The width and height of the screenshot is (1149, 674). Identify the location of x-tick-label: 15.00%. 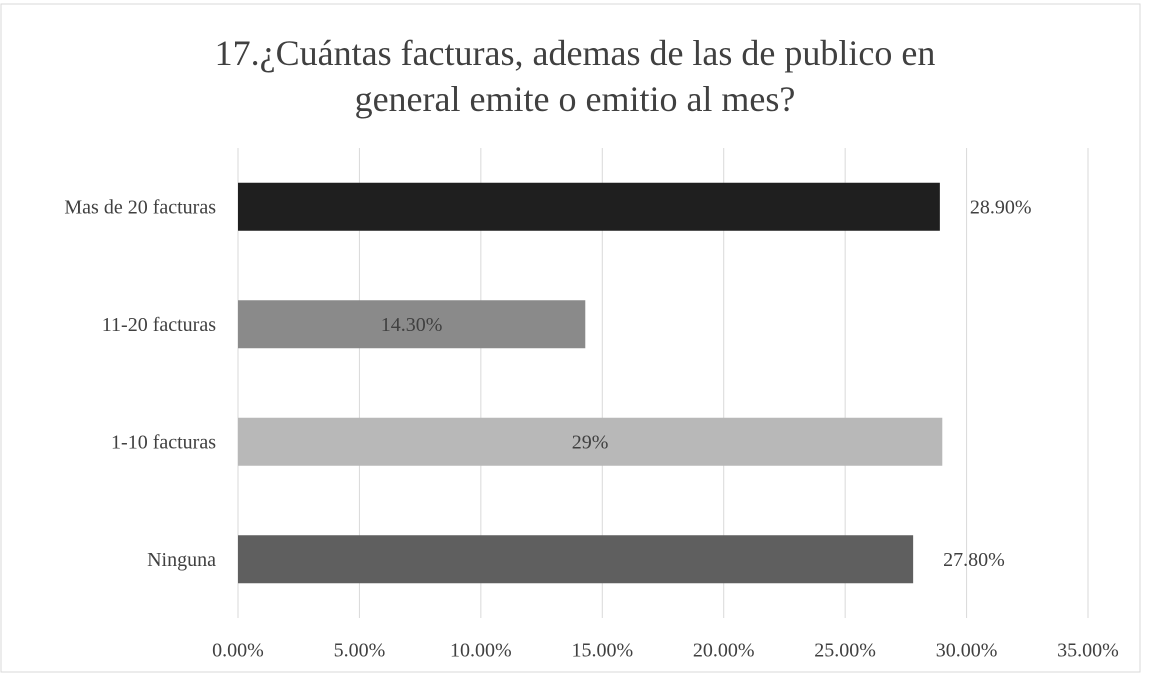
(602, 651).